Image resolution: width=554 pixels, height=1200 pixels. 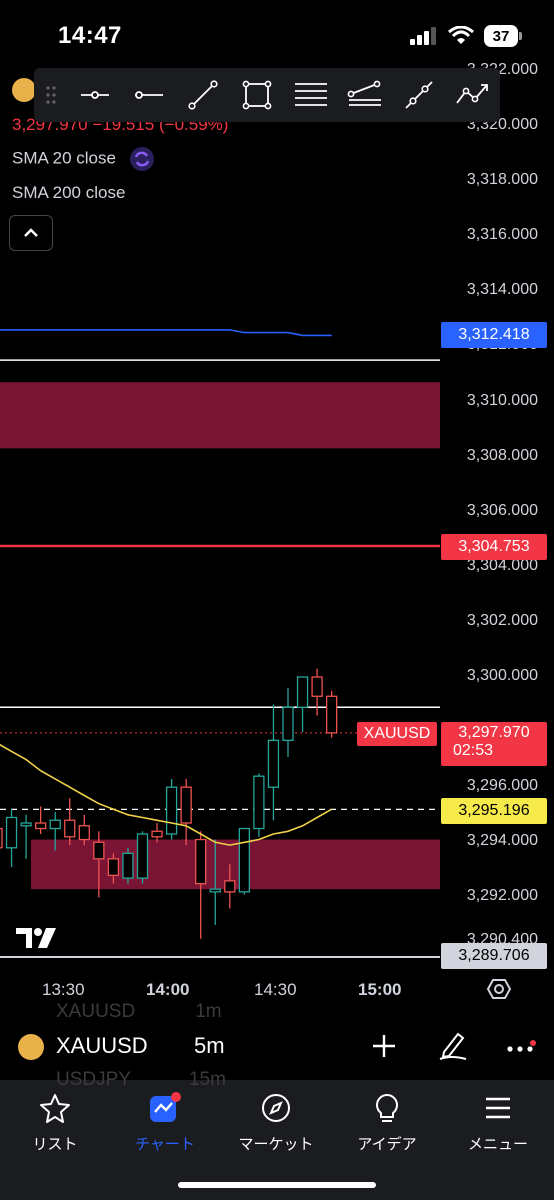 I want to click on last-price-badge: 3,297.970 02:53, so click(x=494, y=744).